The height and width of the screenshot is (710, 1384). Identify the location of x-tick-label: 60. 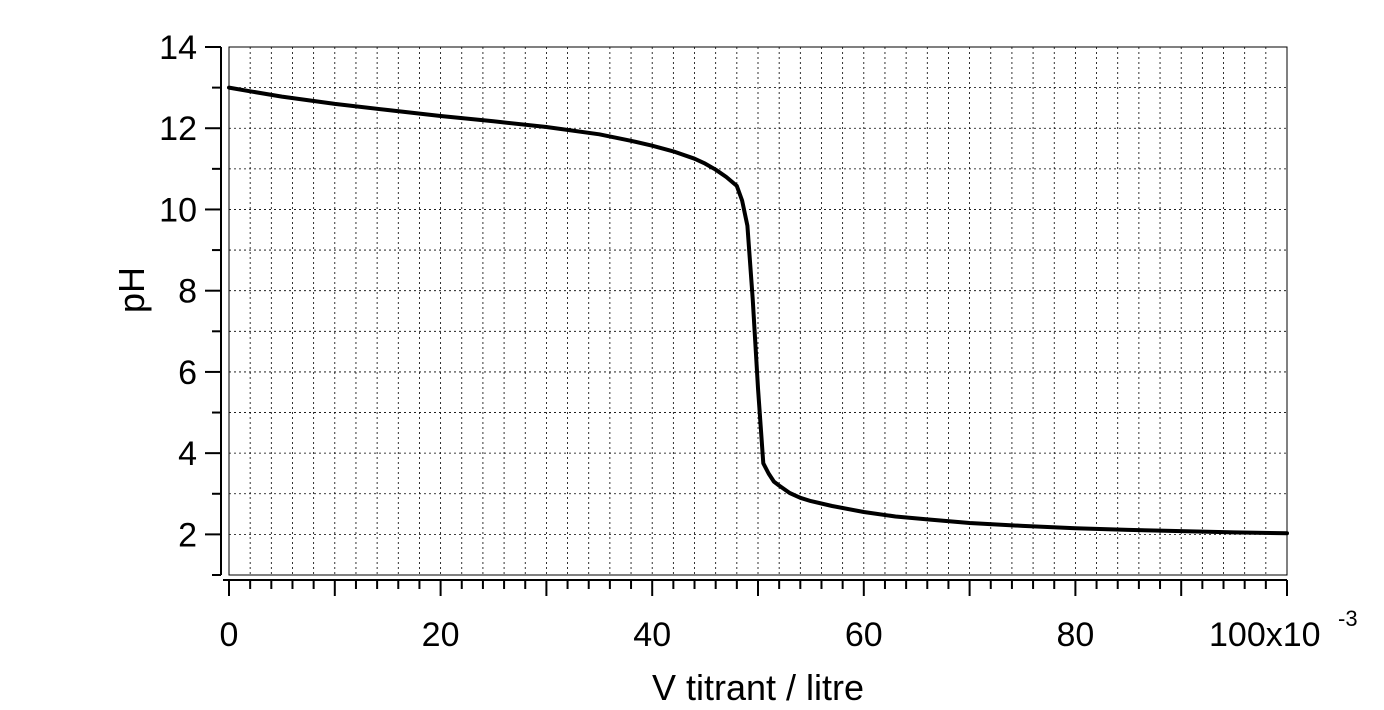
(864, 635).